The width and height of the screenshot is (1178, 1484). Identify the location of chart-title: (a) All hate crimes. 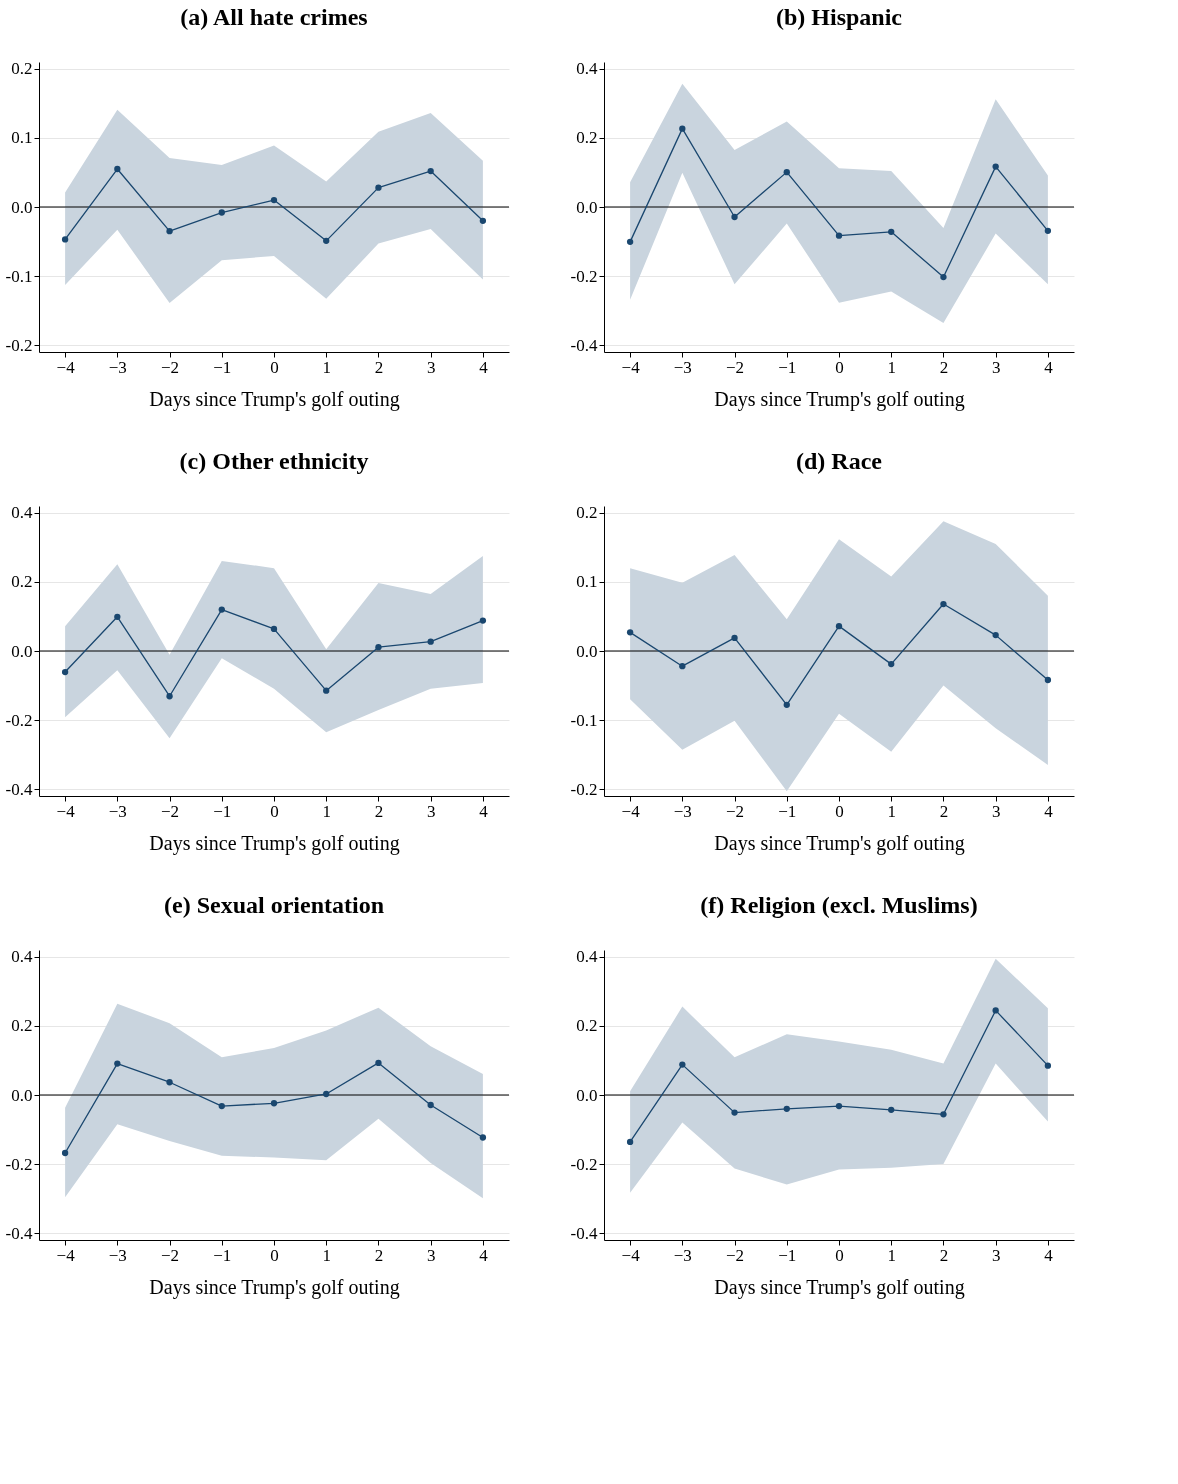
(274, 16).